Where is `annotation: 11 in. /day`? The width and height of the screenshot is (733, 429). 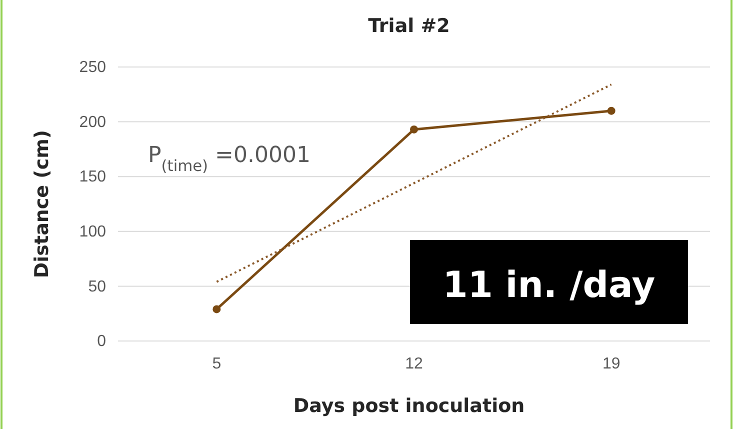 annotation: 11 in. /day is located at coordinates (549, 285).